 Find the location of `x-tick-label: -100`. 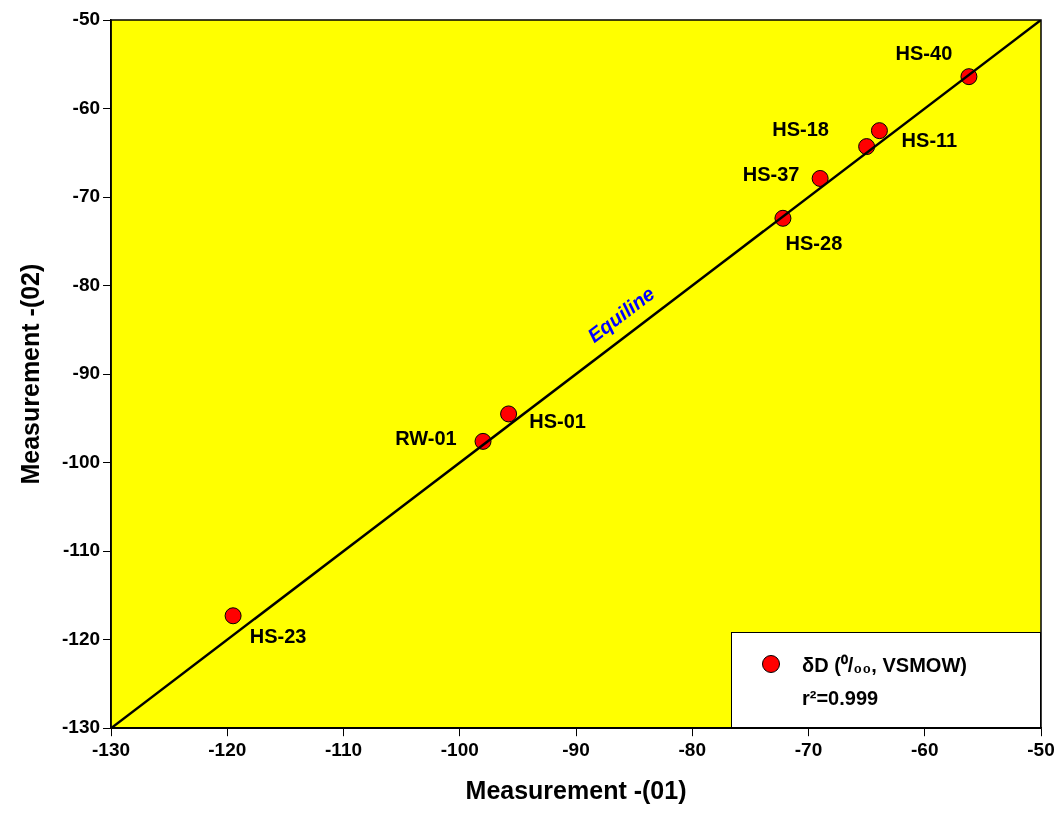

x-tick-label: -100 is located at coordinates (459, 749).